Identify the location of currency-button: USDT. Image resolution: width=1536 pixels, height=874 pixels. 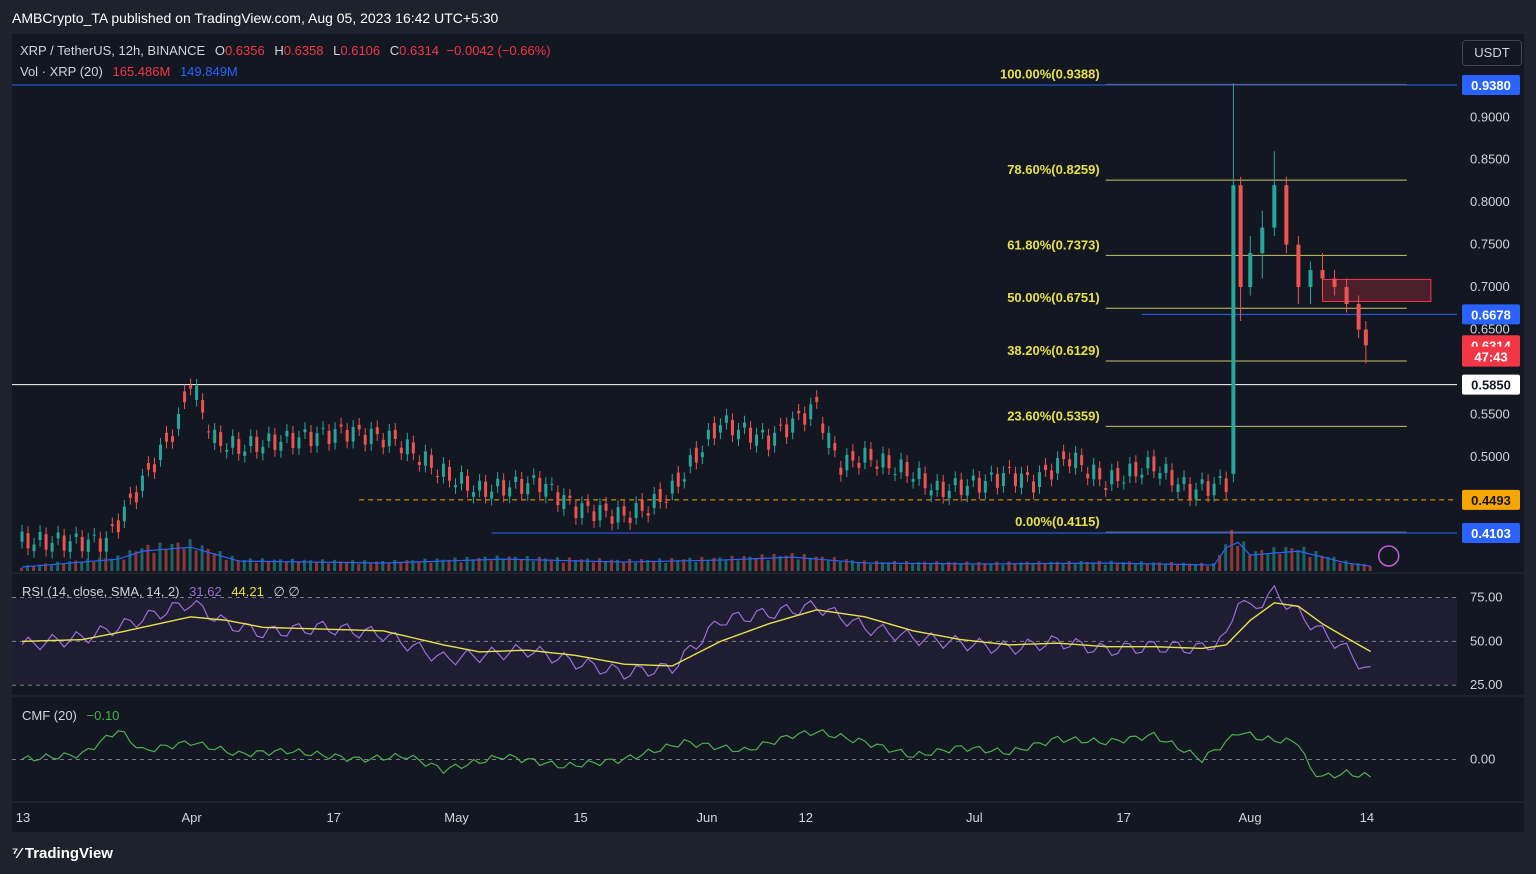
(1492, 53).